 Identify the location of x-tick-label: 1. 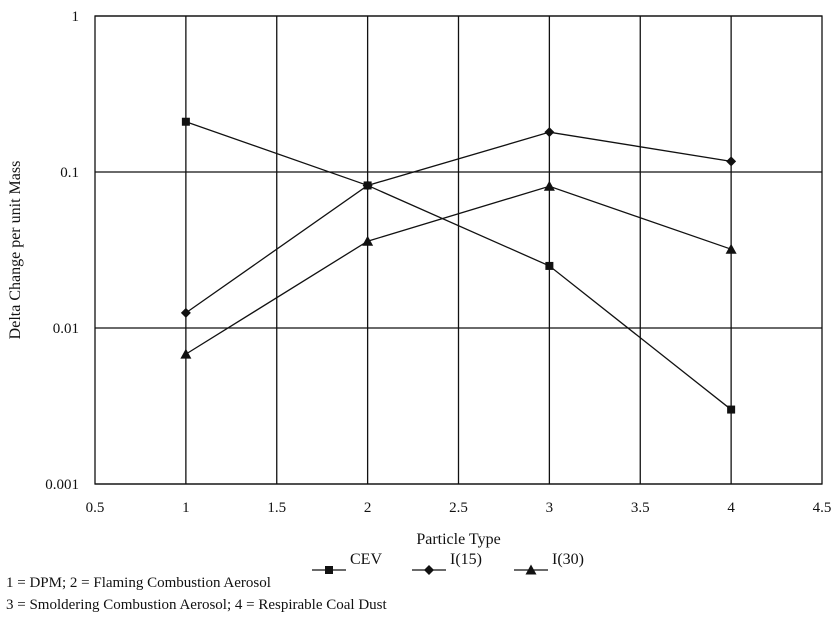
(186, 508).